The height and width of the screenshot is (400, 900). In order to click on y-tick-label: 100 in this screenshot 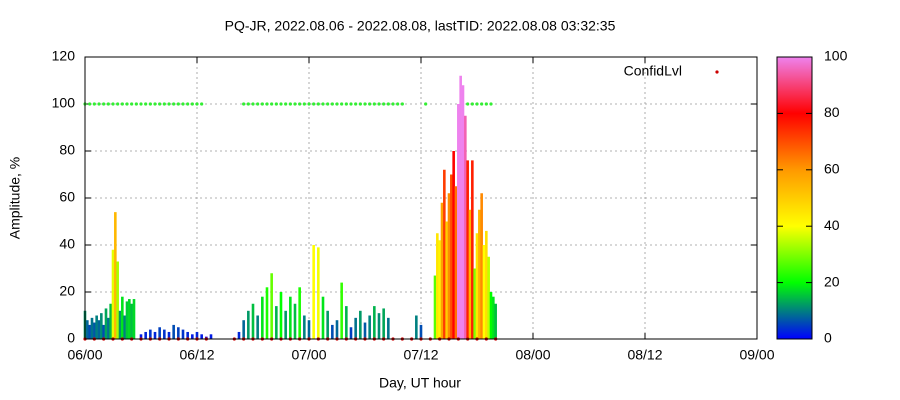, I will do `click(64, 103)`.